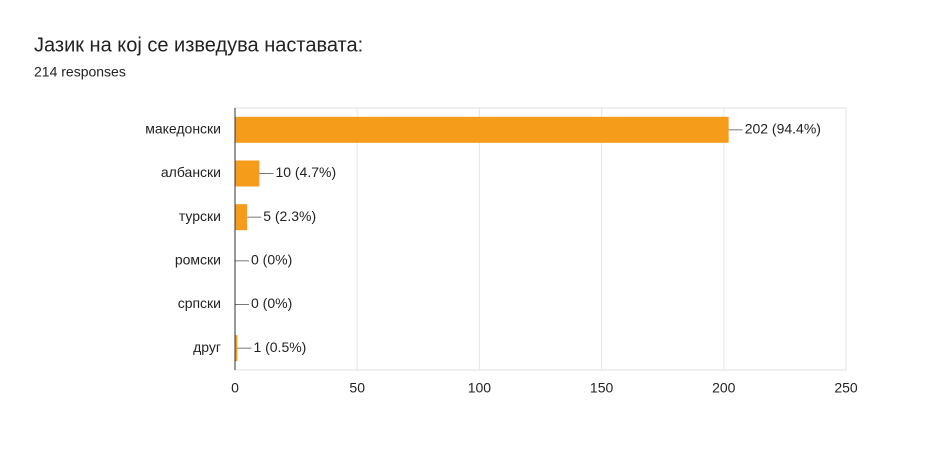  What do you see at coordinates (357, 388) in the screenshot?
I see `x-tick-label: 50` at bounding box center [357, 388].